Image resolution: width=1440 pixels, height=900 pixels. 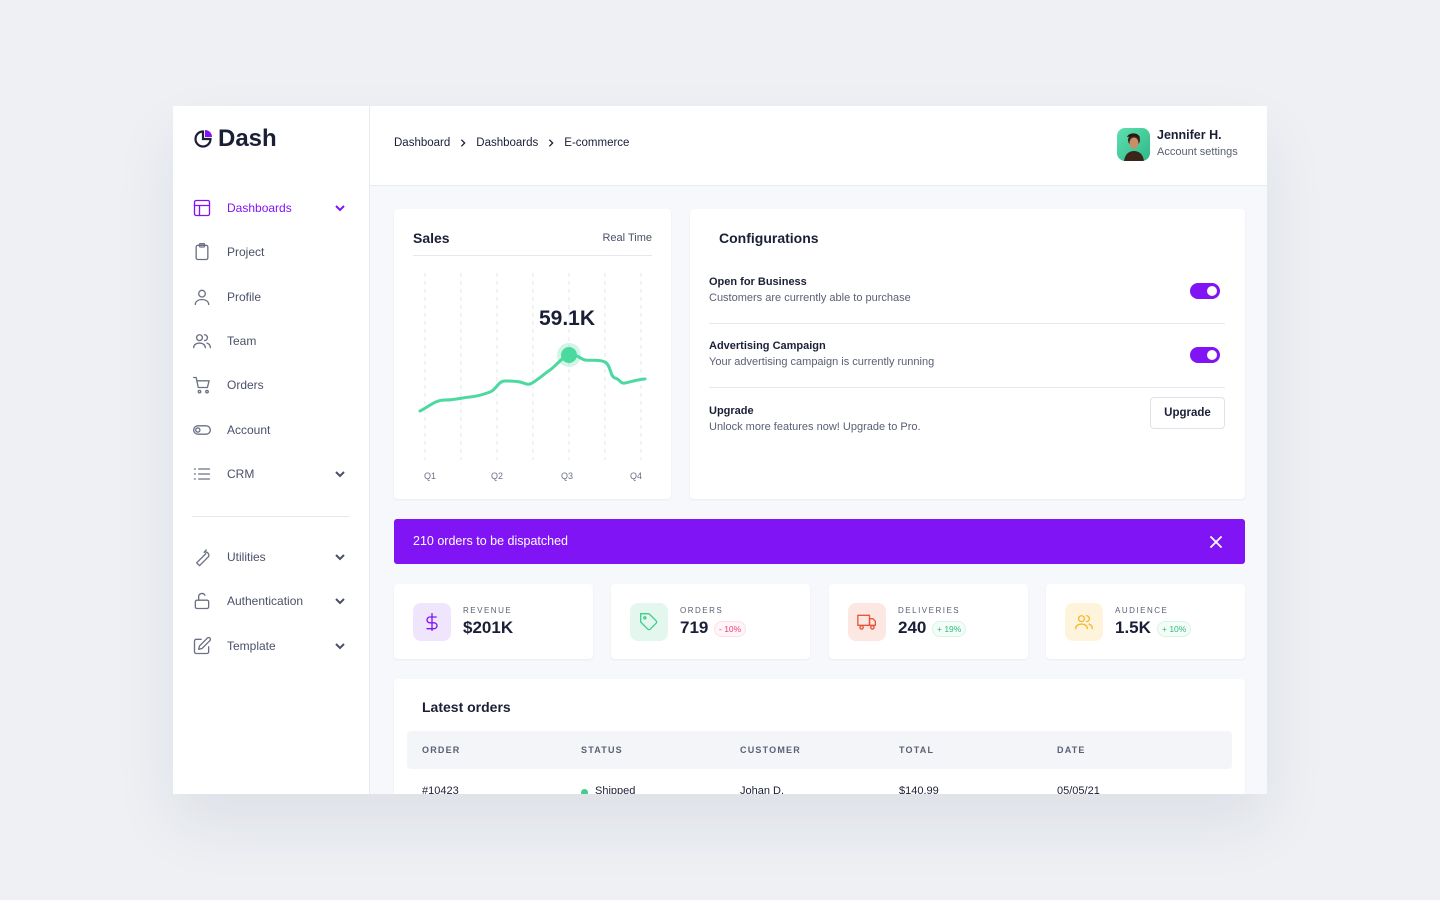 What do you see at coordinates (917, 750) in the screenshot?
I see `column-header: TOTAL` at bounding box center [917, 750].